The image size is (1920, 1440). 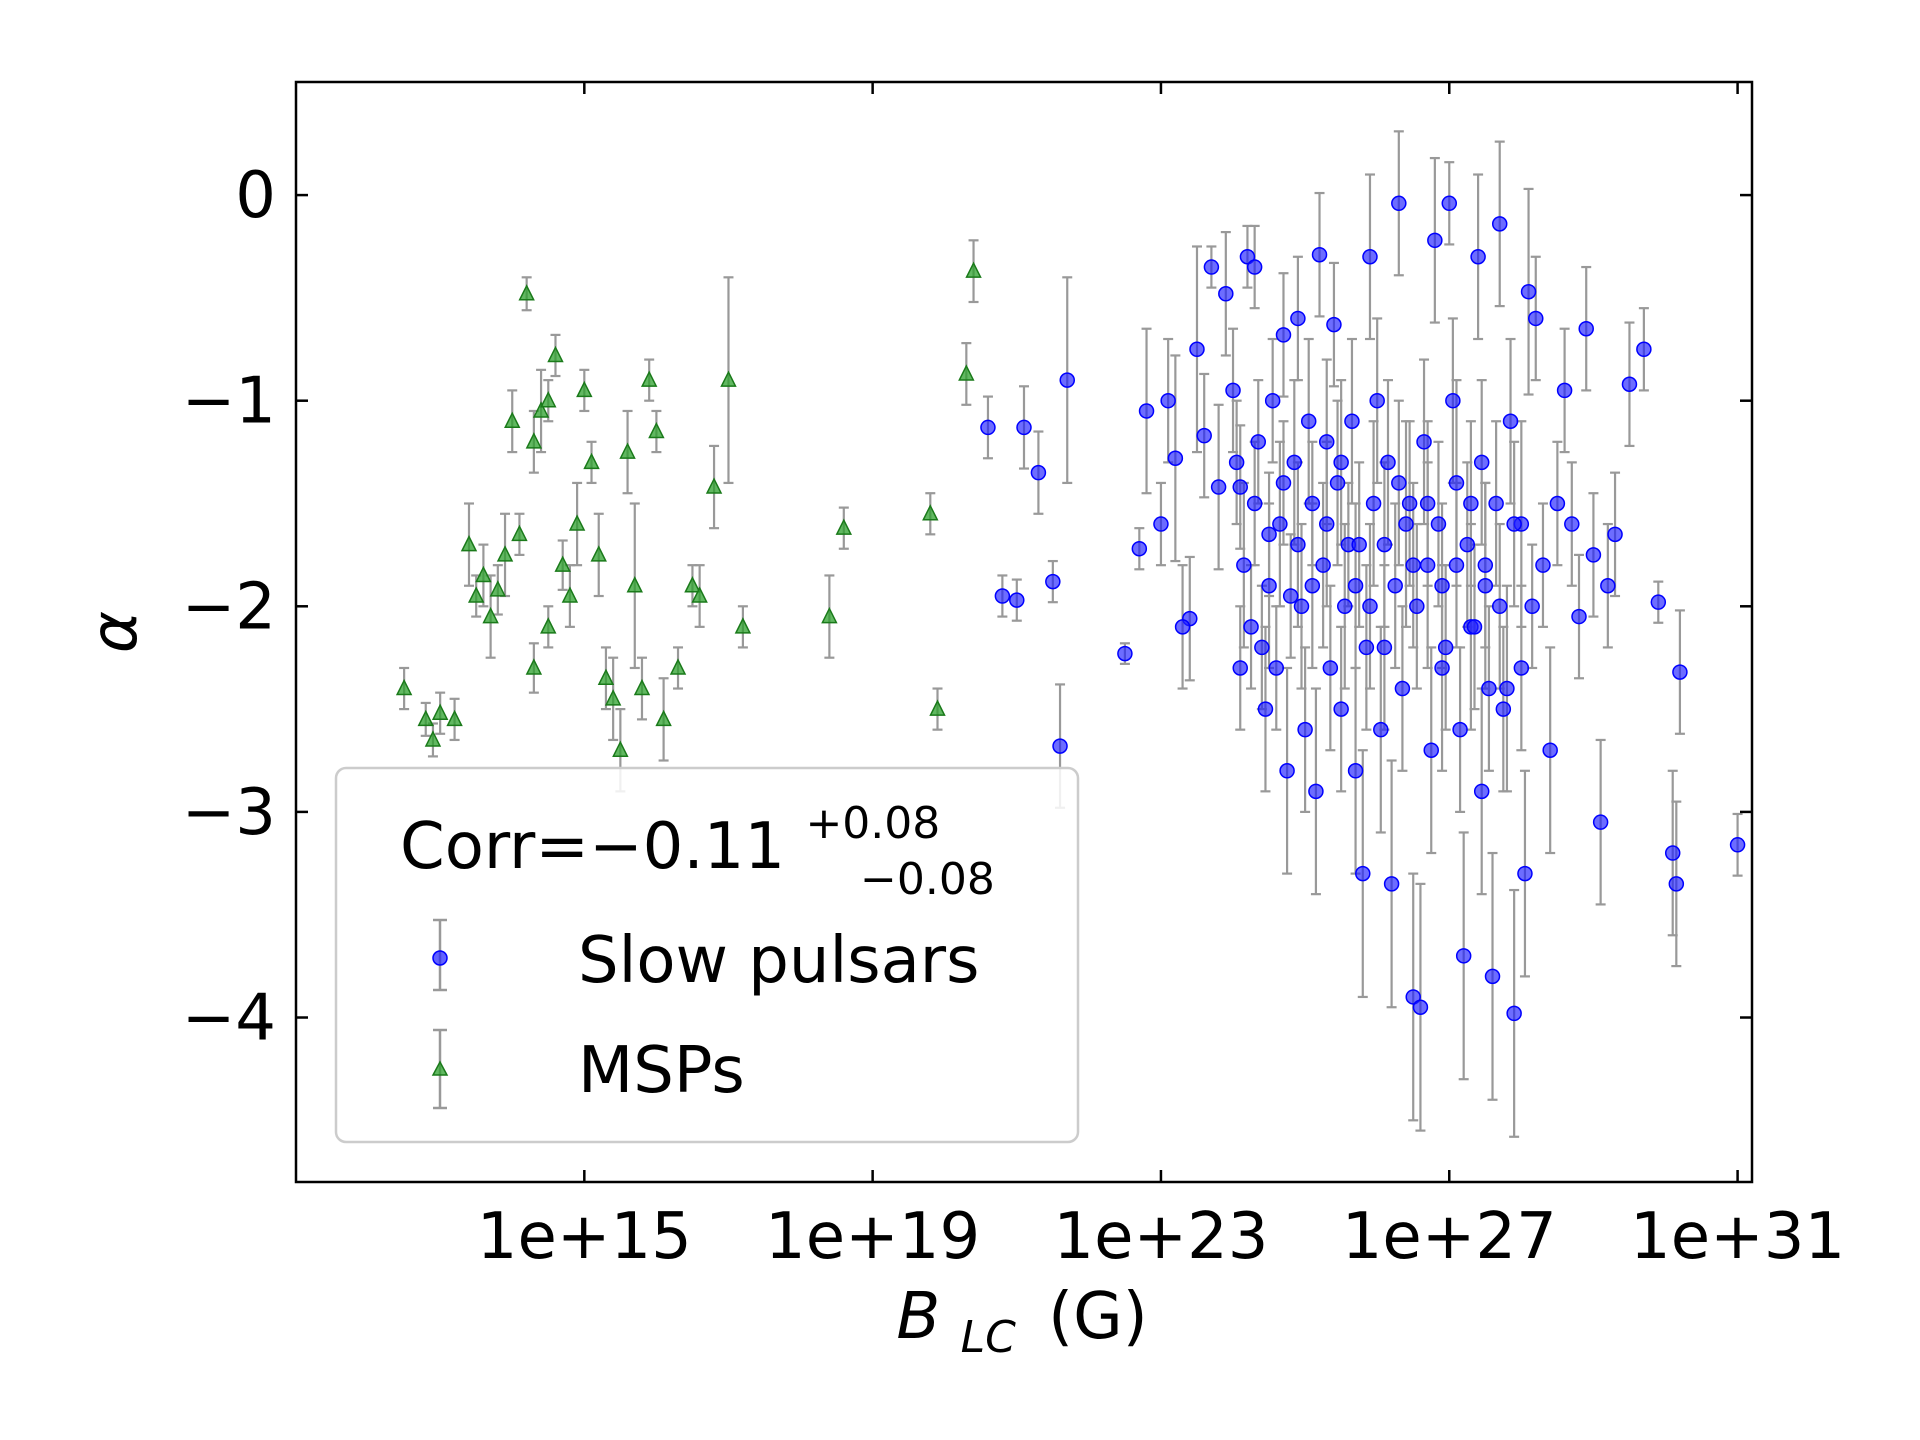 What do you see at coordinates (229, 402) in the screenshot?
I see `y-tick-label: −1` at bounding box center [229, 402].